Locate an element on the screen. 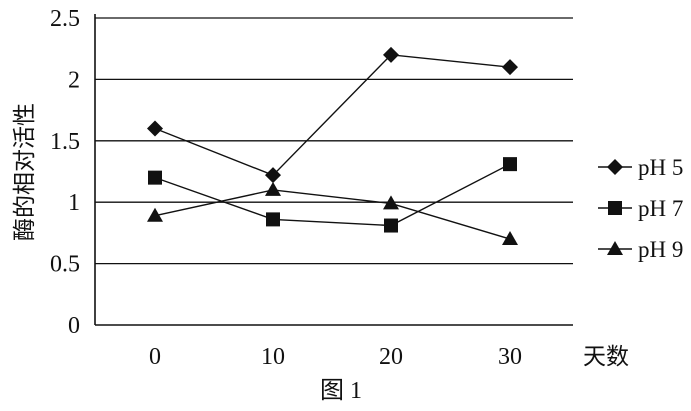  x-tick-label: 30 is located at coordinates (510, 357).